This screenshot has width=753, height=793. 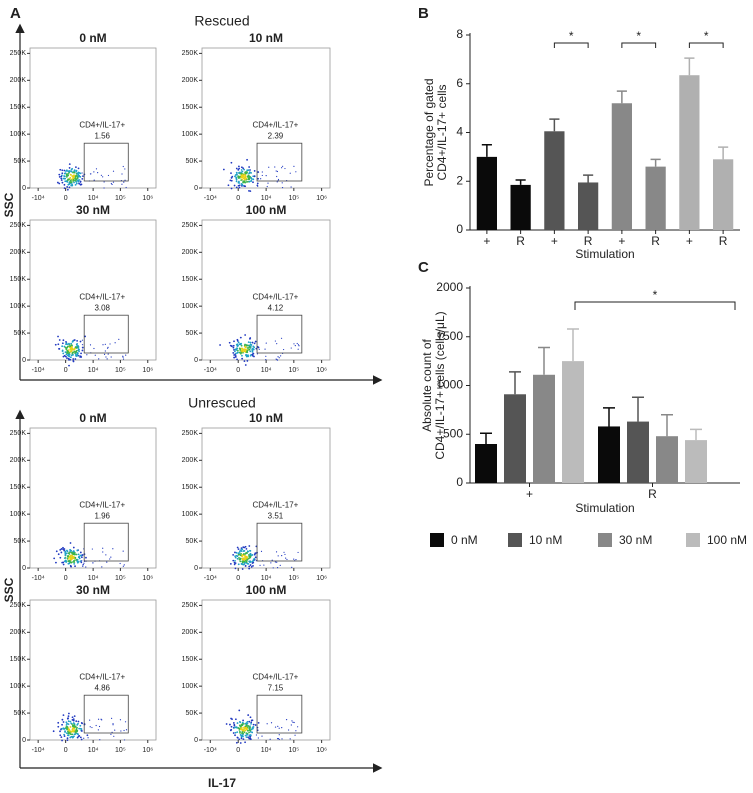 What do you see at coordinates (437, 540) in the screenshot?
I see `legend-swatch` at bounding box center [437, 540].